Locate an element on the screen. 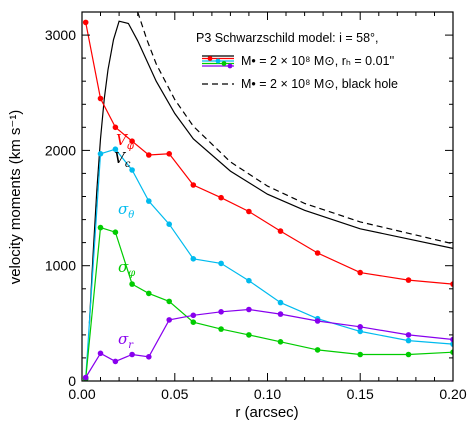  x-tick-label: 0.10 is located at coordinates (267, 394).